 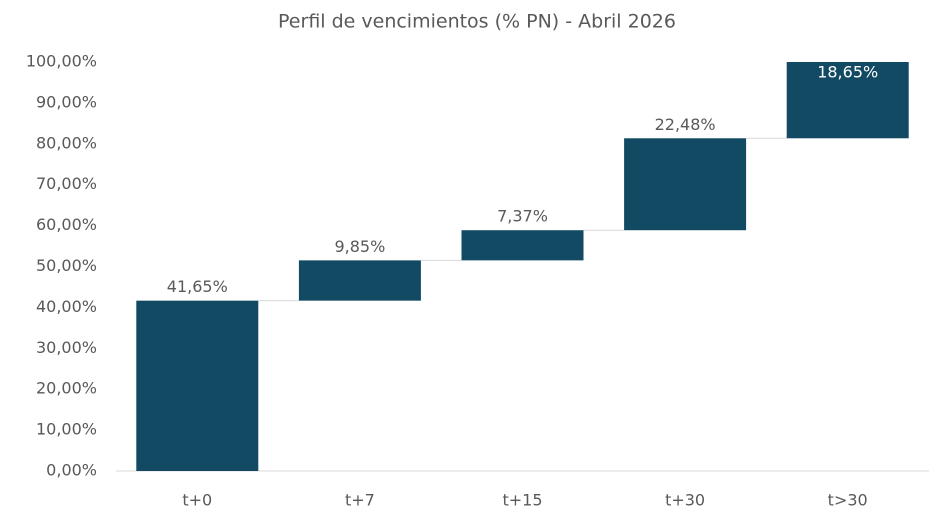 I want to click on y-tick-label: 30,00%, so click(x=66, y=347).